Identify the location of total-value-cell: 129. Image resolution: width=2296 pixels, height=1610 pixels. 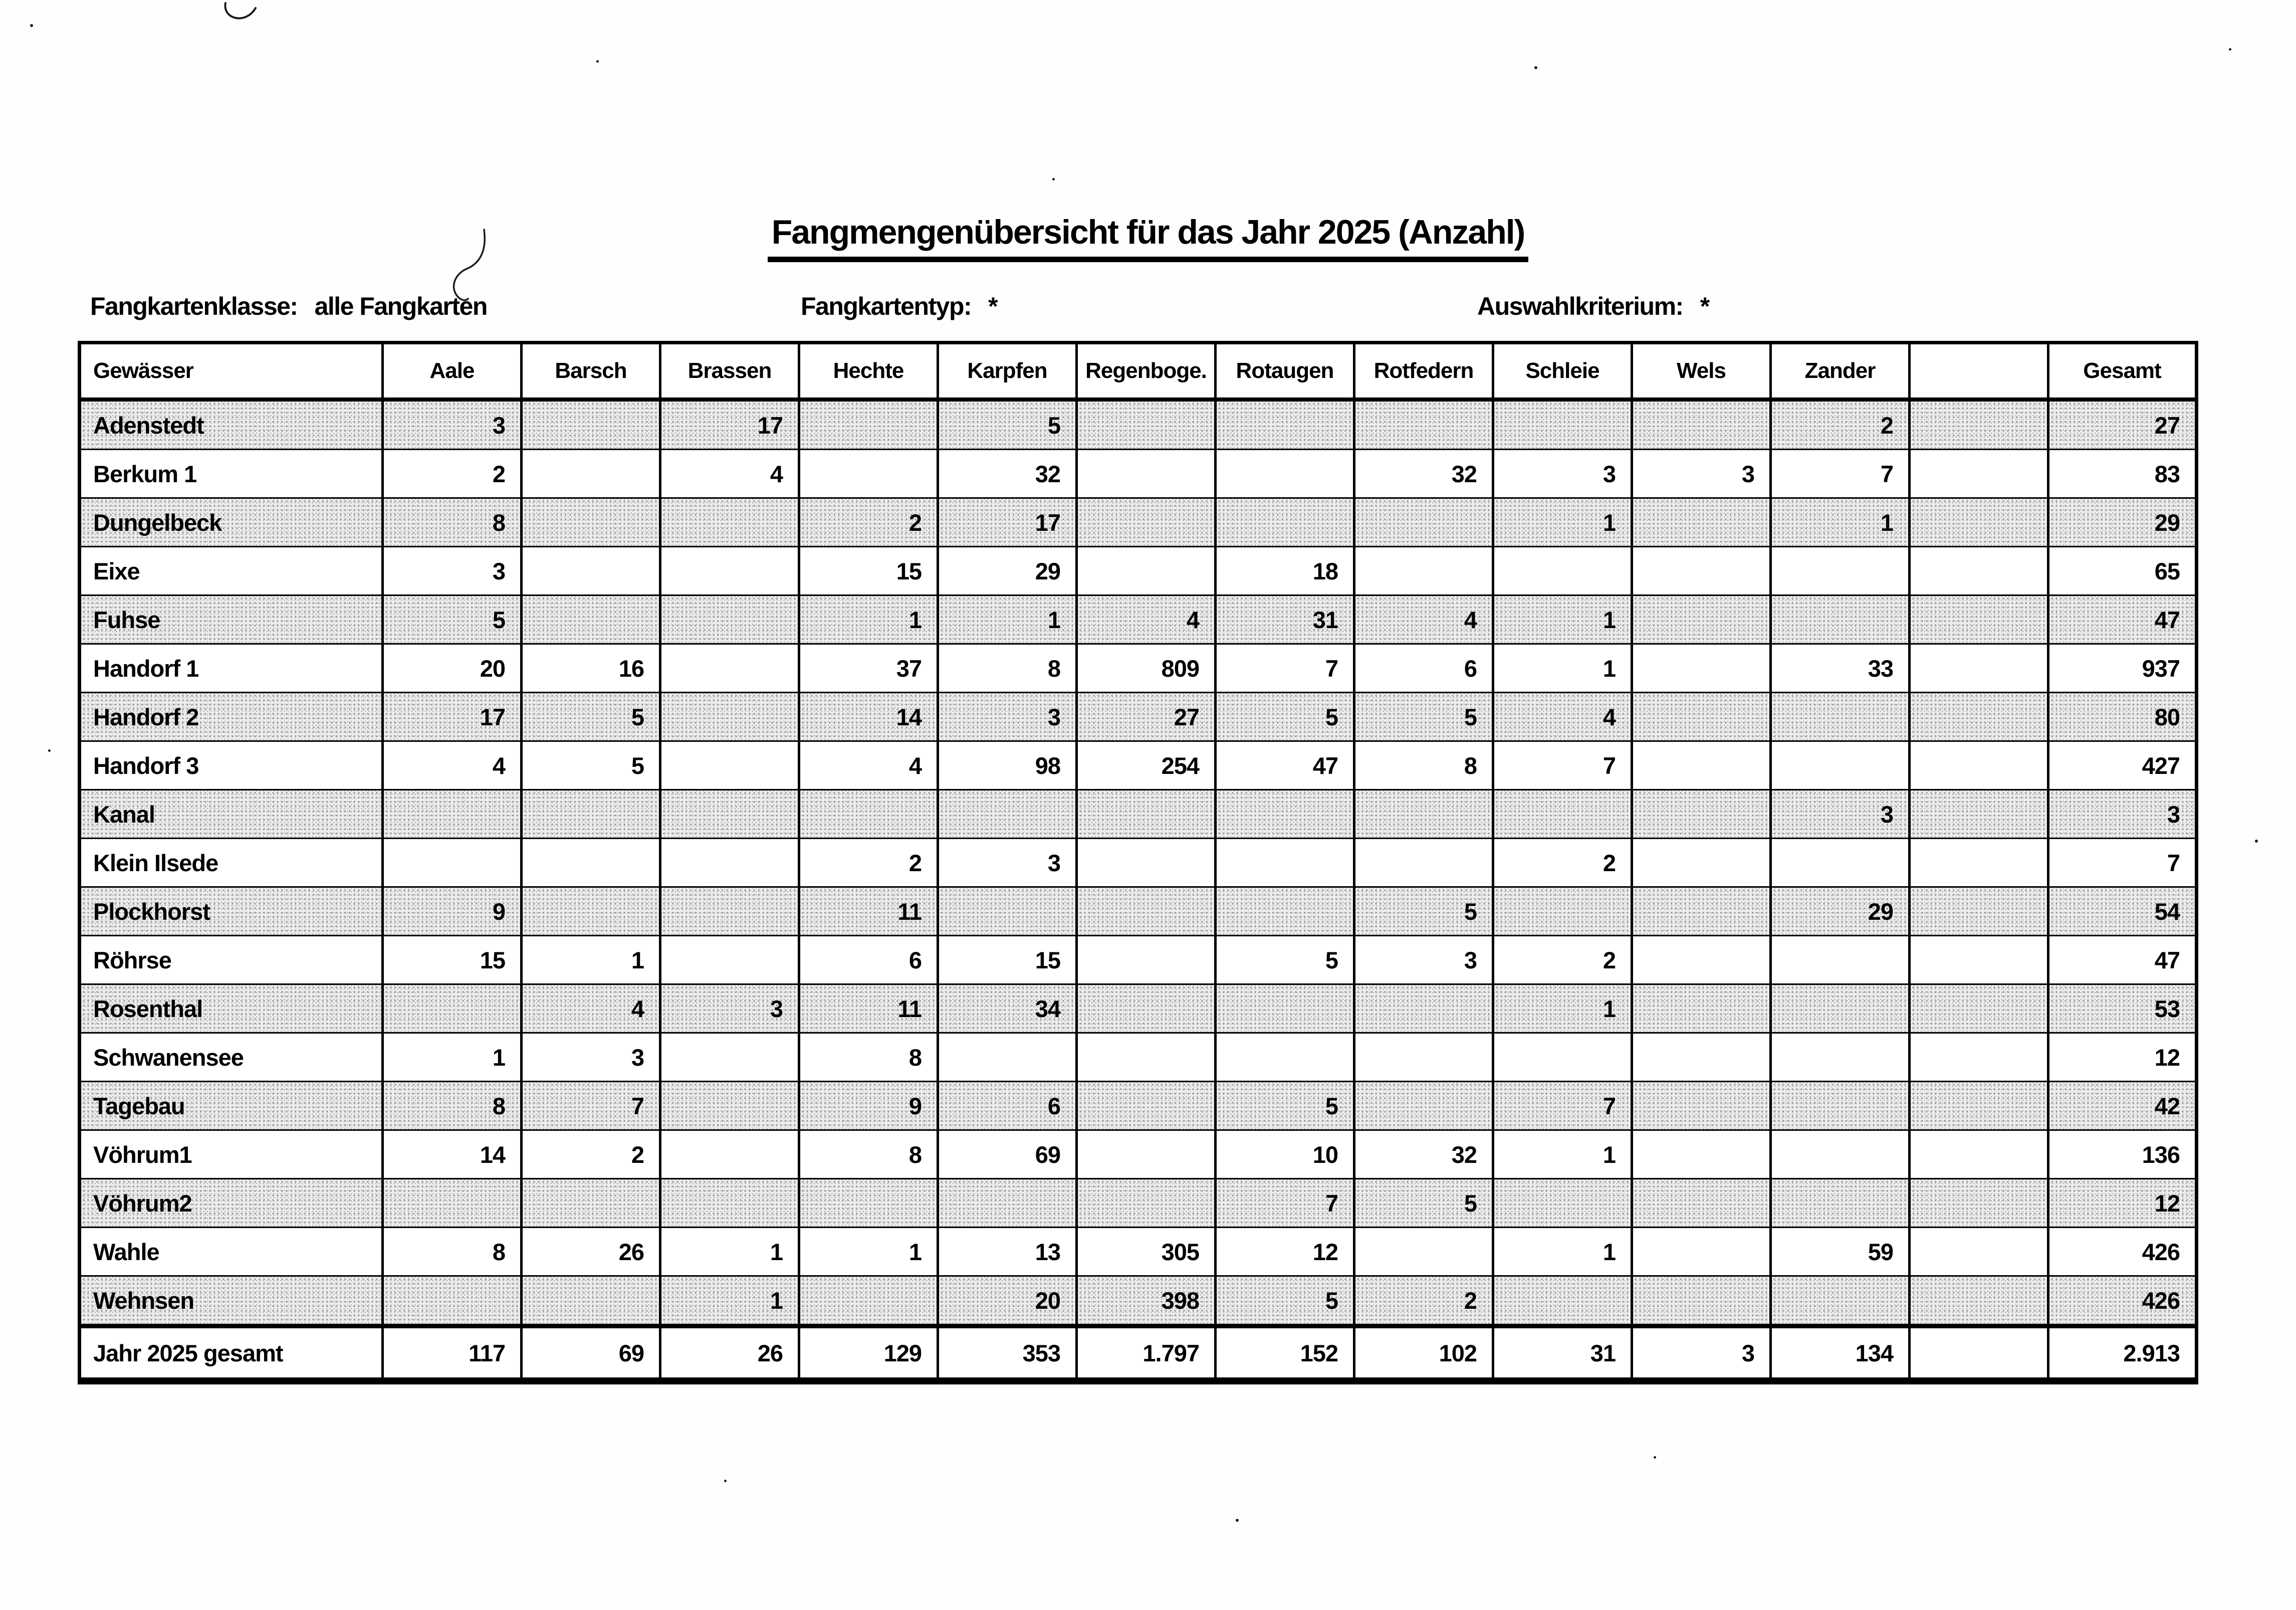
(868, 1354).